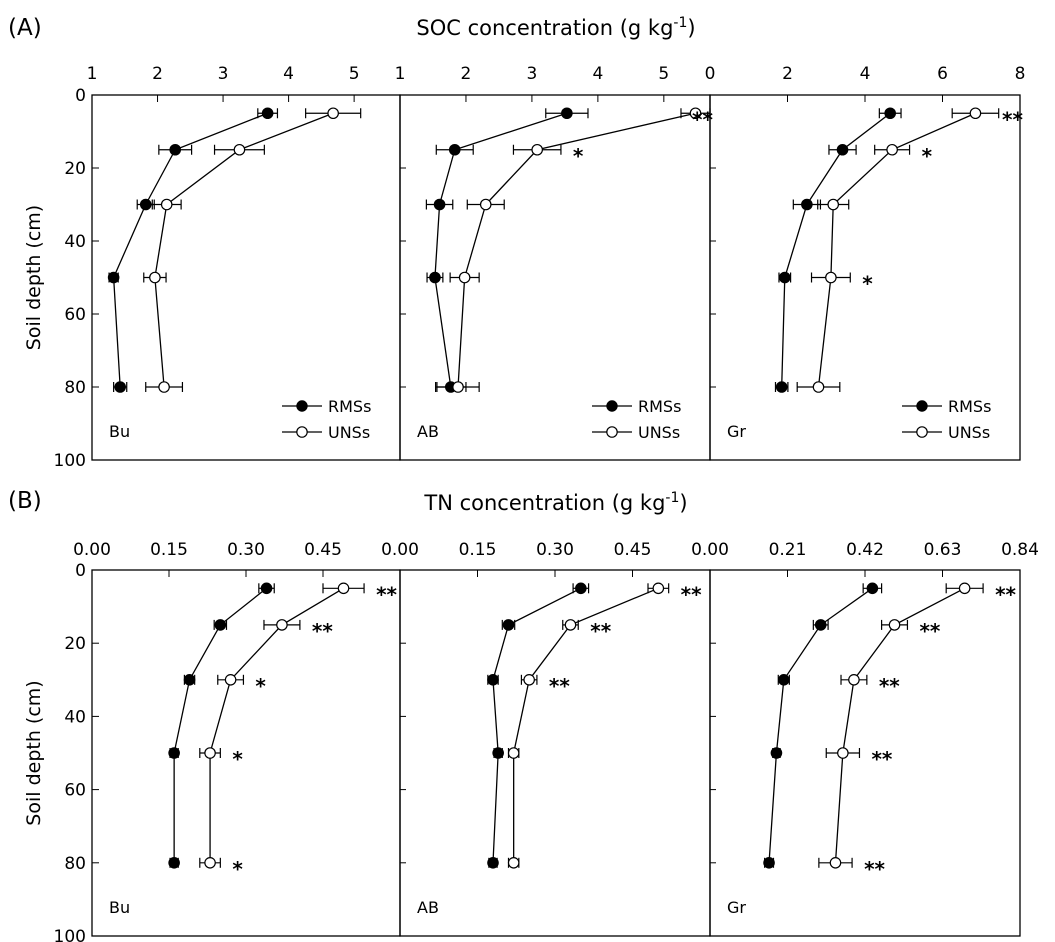 This screenshot has width=1055, height=942. I want to click on x-tick-label: 0.30, so click(555, 550).